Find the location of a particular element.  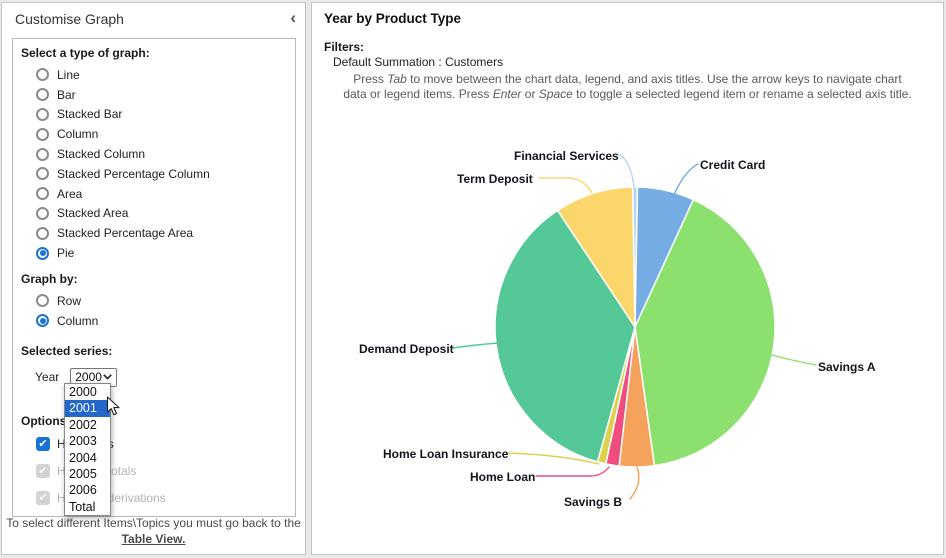

panel-header: Customise Graph ‹ is located at coordinates (153, 19).